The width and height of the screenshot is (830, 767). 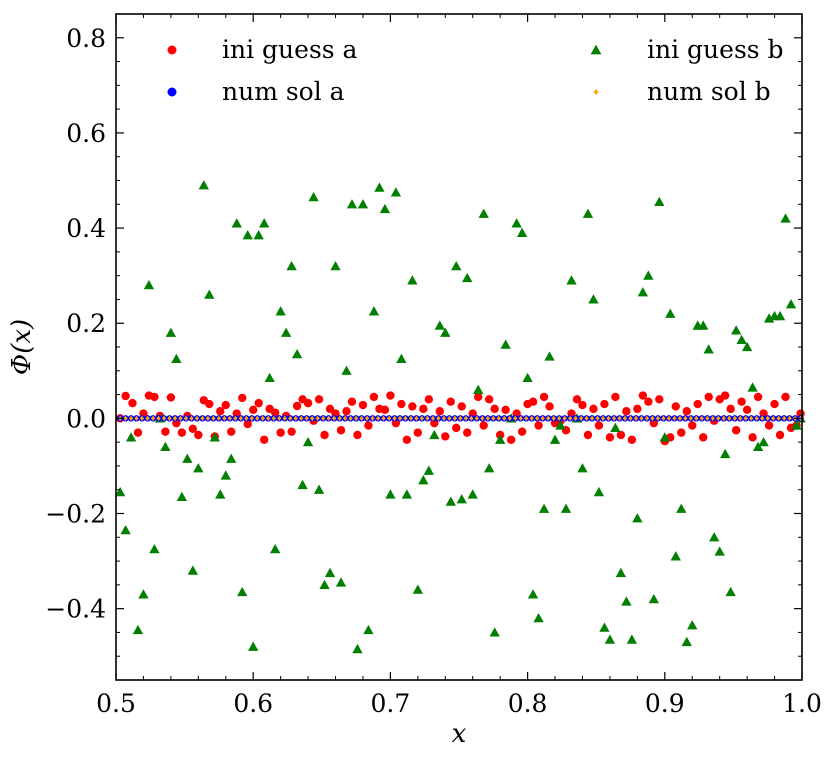 What do you see at coordinates (22, 347) in the screenshot?
I see `y-axis-title: Φ(x)` at bounding box center [22, 347].